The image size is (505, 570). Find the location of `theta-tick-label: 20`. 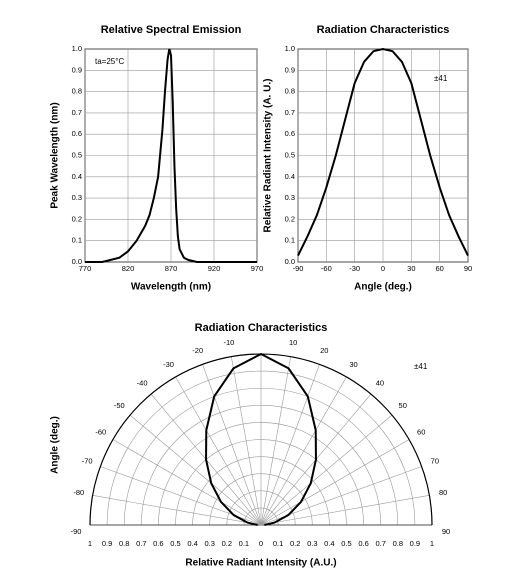

theta-tick-label: 20 is located at coordinates (324, 350).